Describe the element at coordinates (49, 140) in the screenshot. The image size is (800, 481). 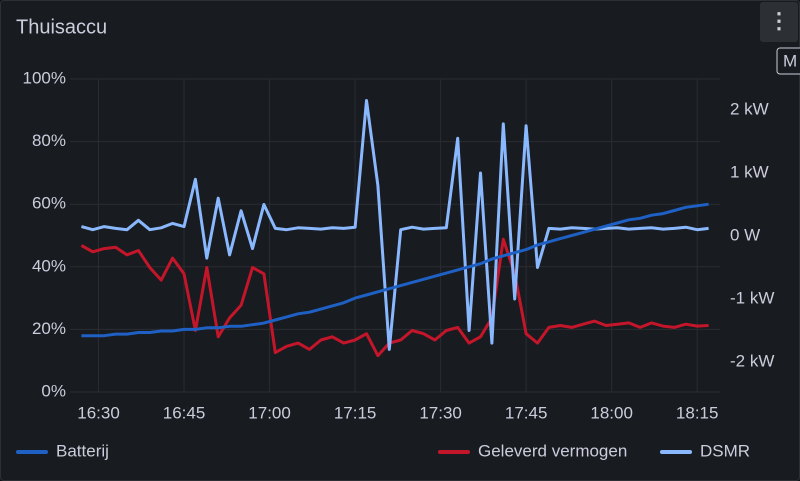
I see `y-tick-label: 80%` at that location.